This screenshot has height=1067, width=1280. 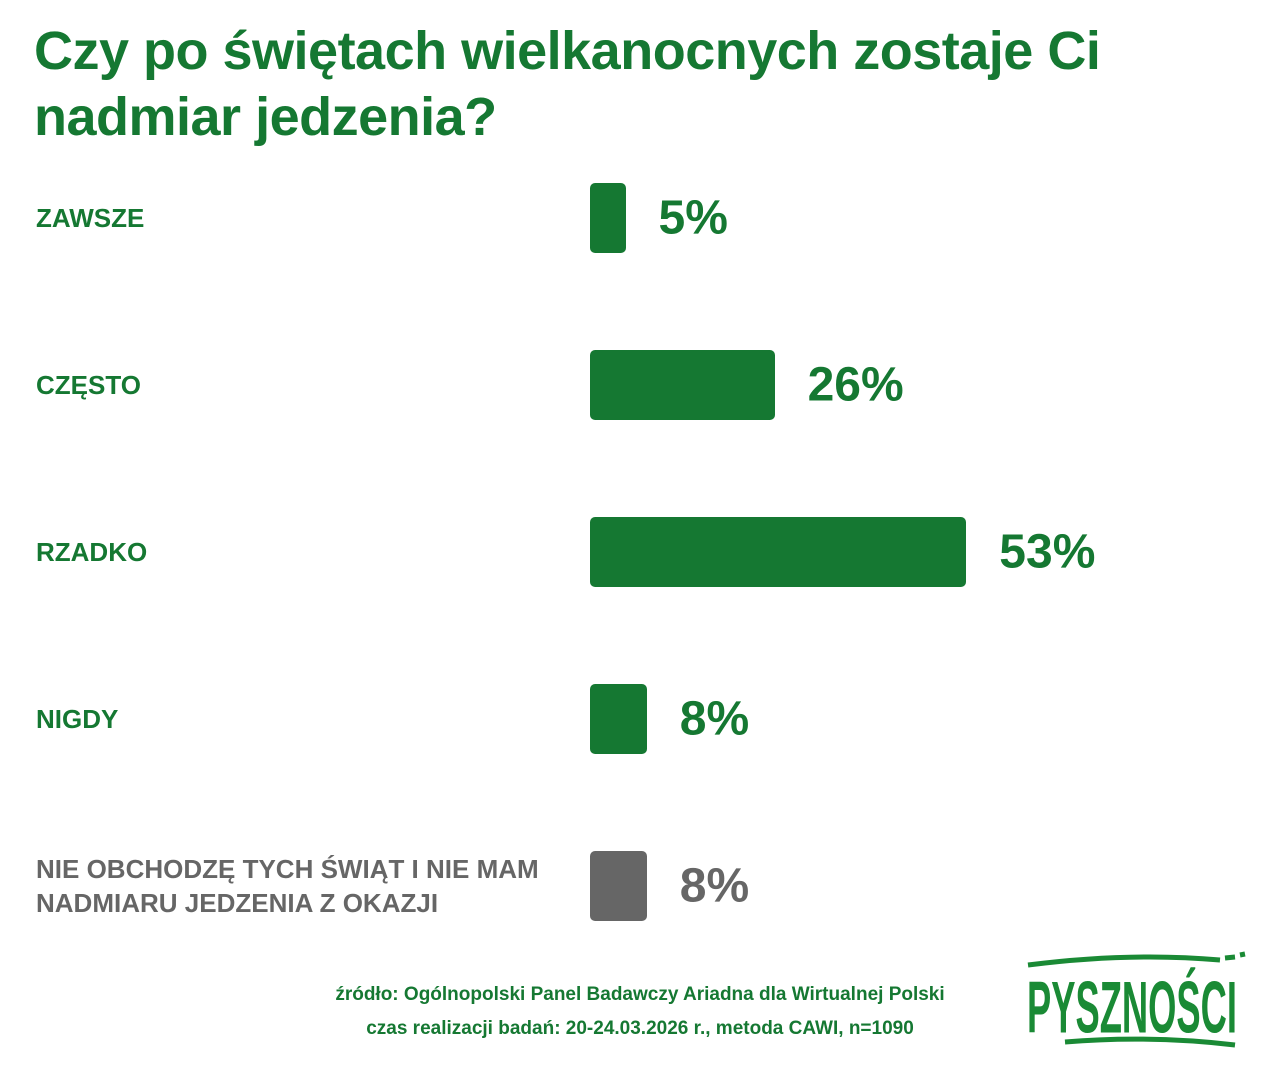 What do you see at coordinates (1132, 1007) in the screenshot?
I see `svg-text: PYSZNOŚCI` at bounding box center [1132, 1007].